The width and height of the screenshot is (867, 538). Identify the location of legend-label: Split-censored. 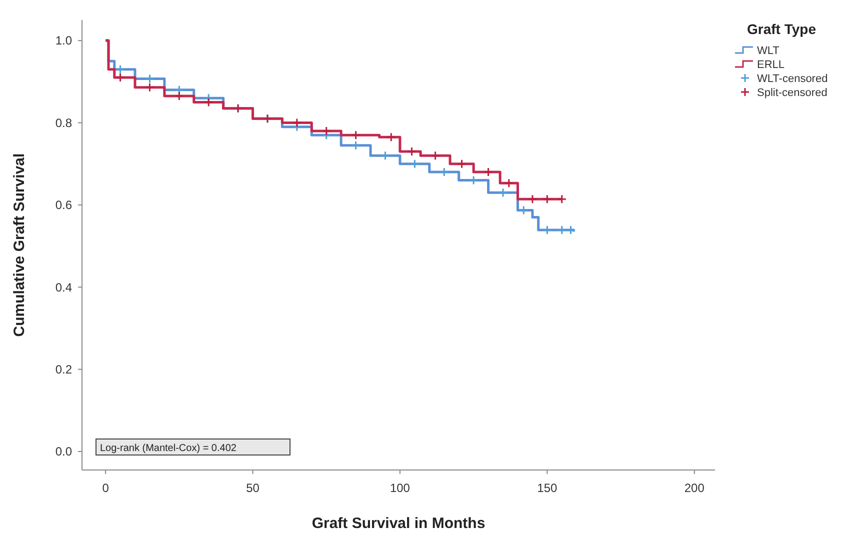
(792, 92).